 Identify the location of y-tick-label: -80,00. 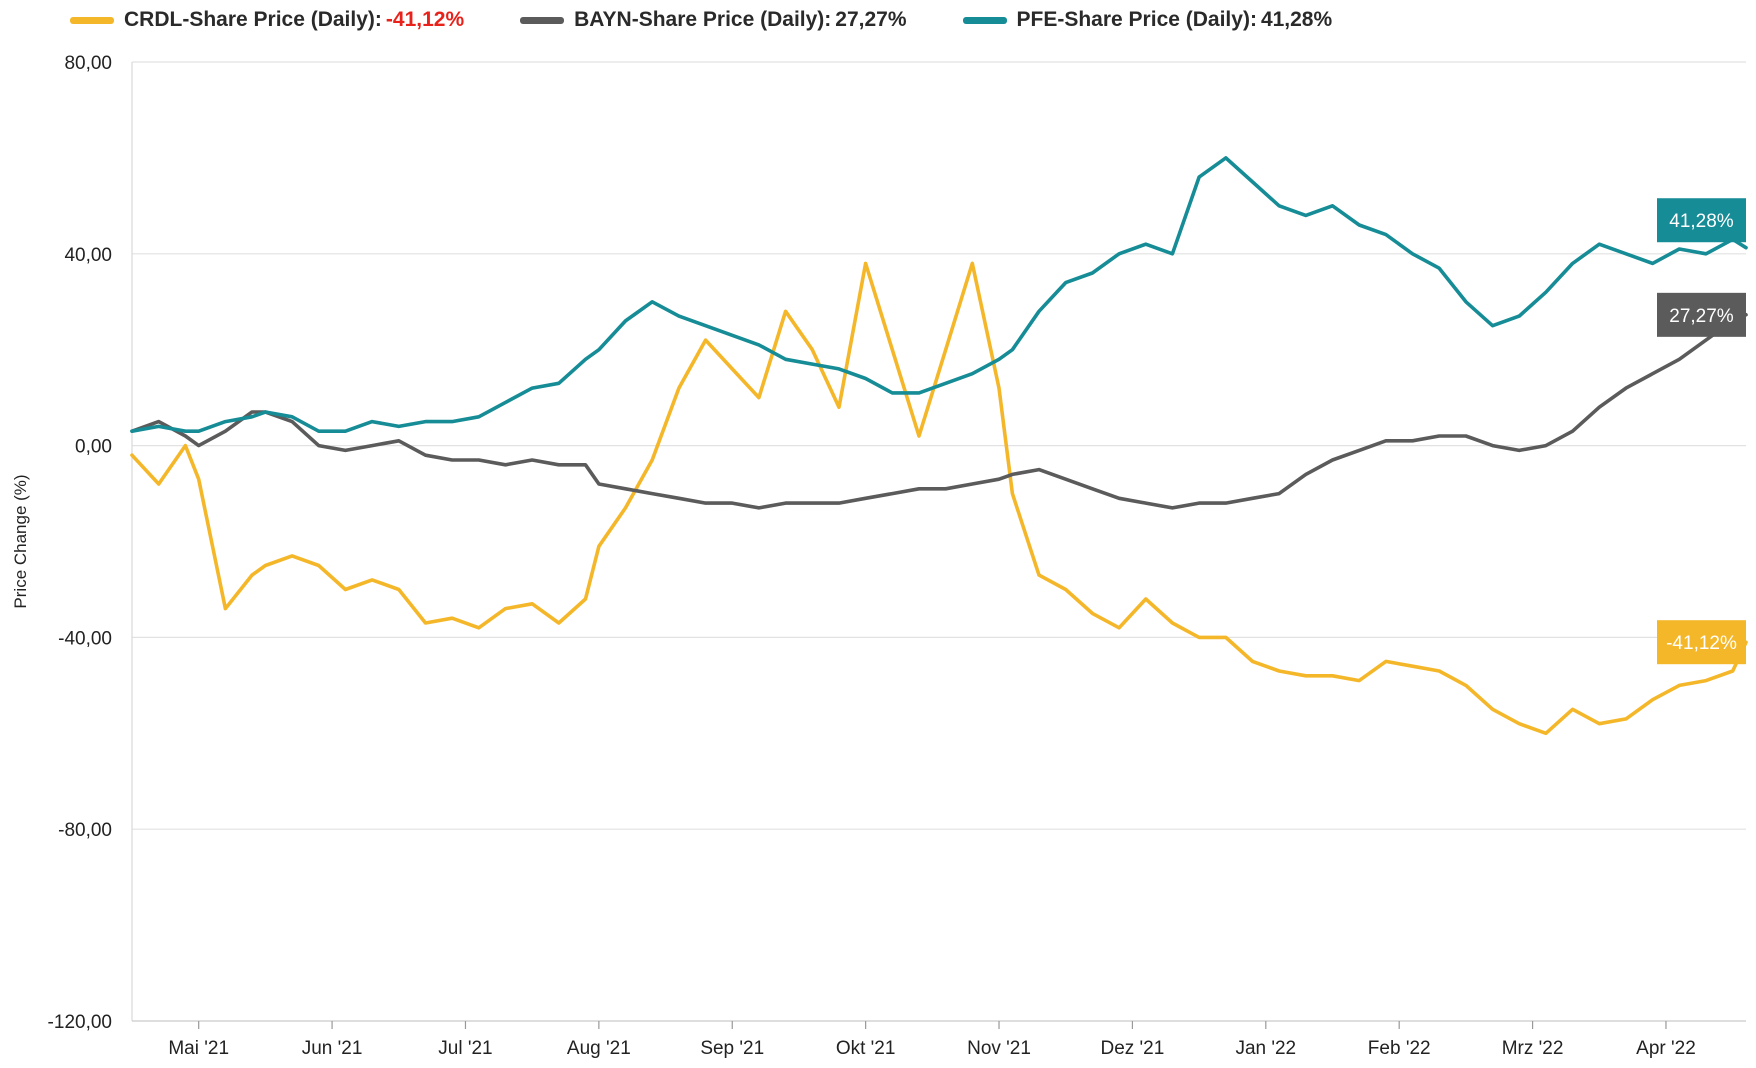
(85, 830).